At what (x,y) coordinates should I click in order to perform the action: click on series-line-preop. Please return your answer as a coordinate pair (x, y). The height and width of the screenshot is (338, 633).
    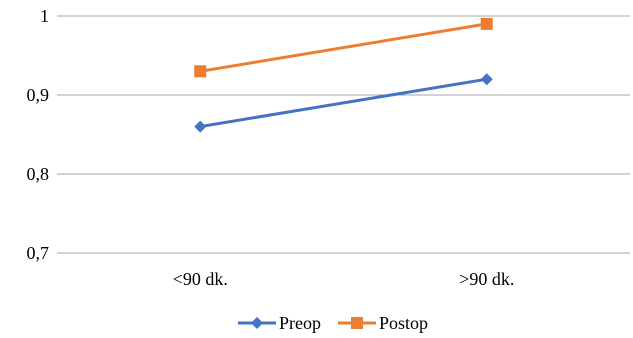
    Looking at the image, I should click on (343, 103).